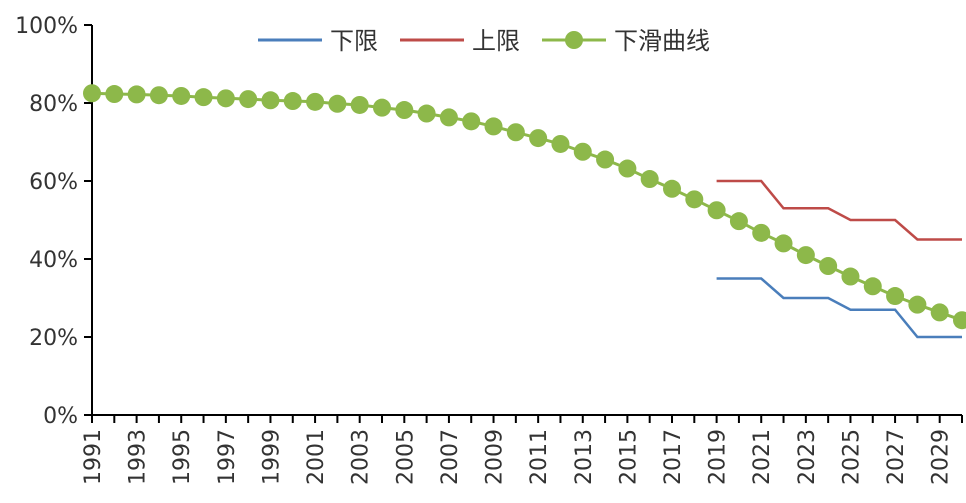  Describe the element at coordinates (662, 41) in the screenshot. I see `legend-label: 下滑曲线` at that location.